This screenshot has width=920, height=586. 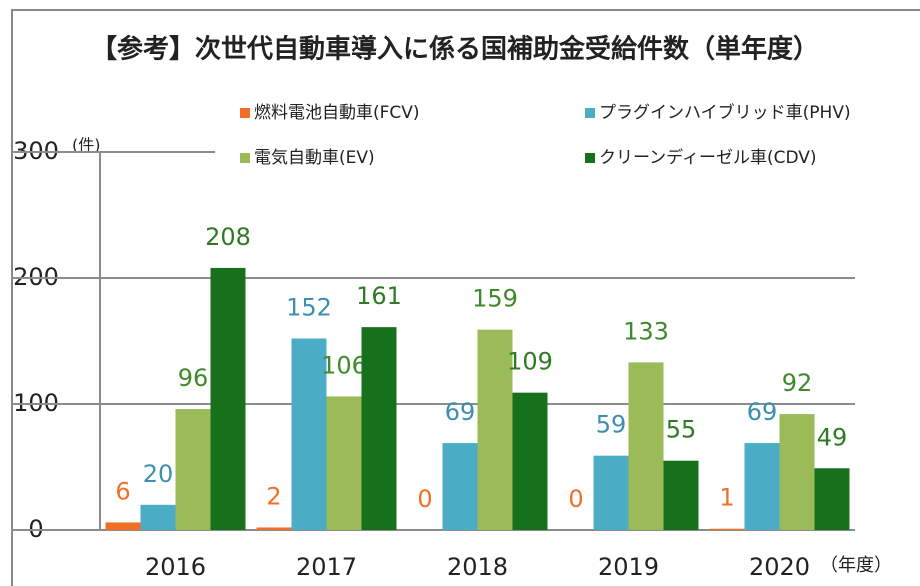 I want to click on value-label: 161, so click(x=379, y=296).